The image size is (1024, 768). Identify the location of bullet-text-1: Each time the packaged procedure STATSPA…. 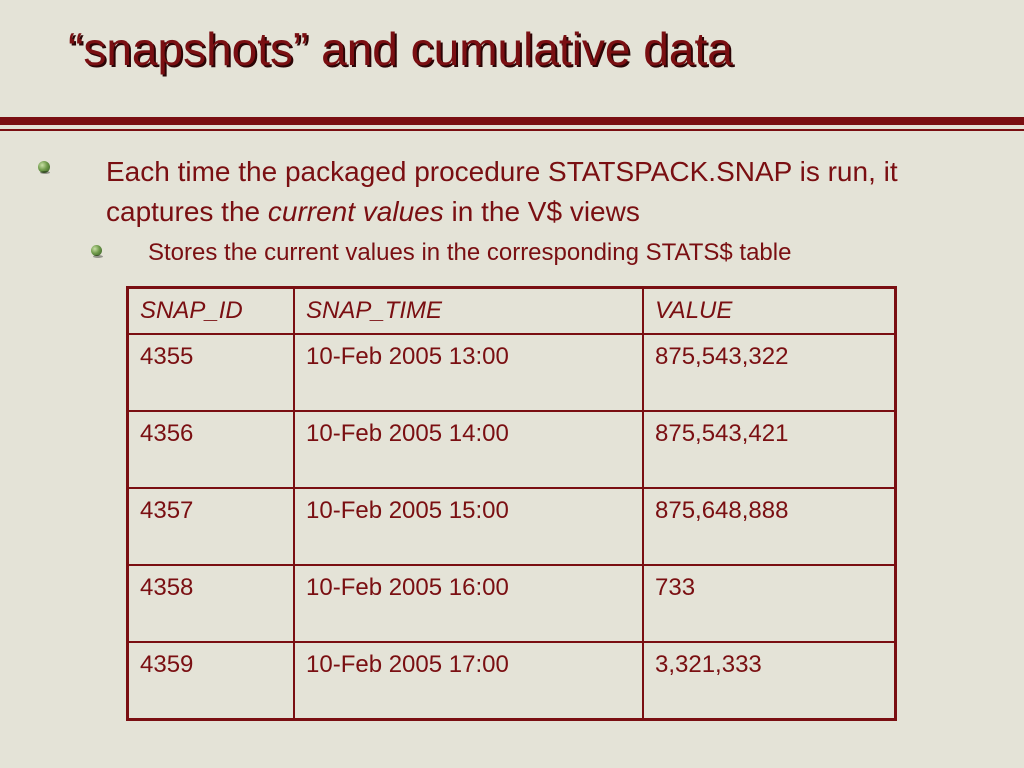
(551, 192).